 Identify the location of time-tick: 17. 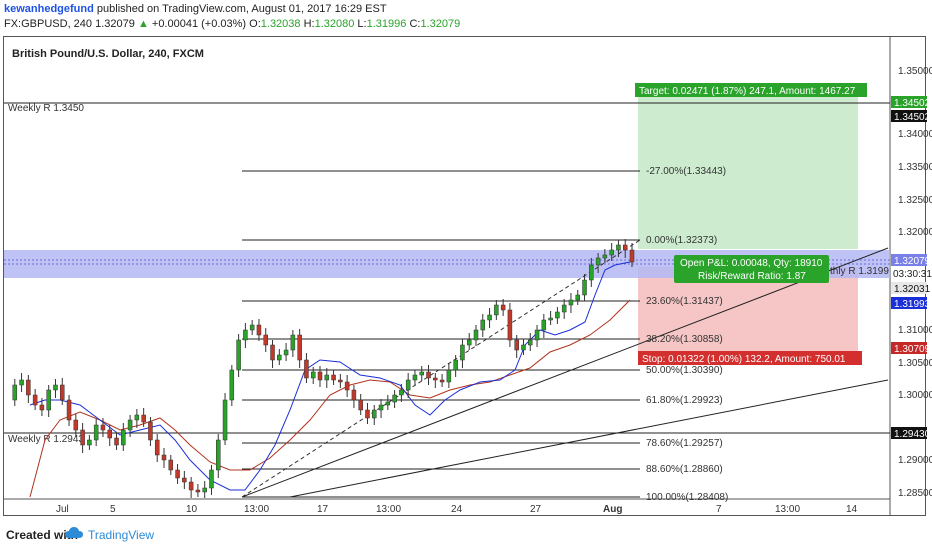
(323, 509).